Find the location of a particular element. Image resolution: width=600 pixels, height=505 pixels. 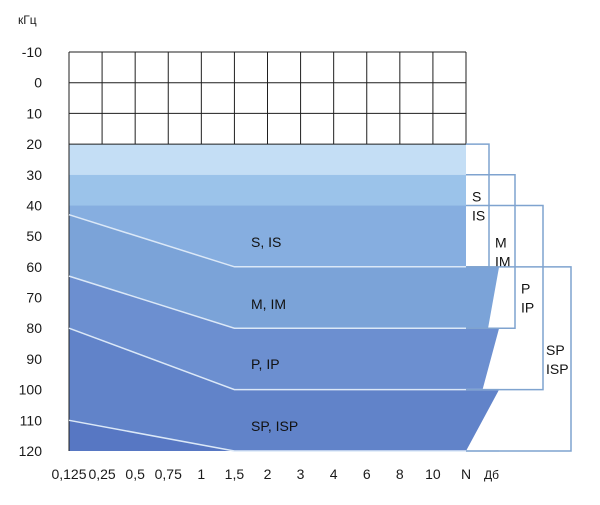

x-tick-label: 8 is located at coordinates (400, 474).